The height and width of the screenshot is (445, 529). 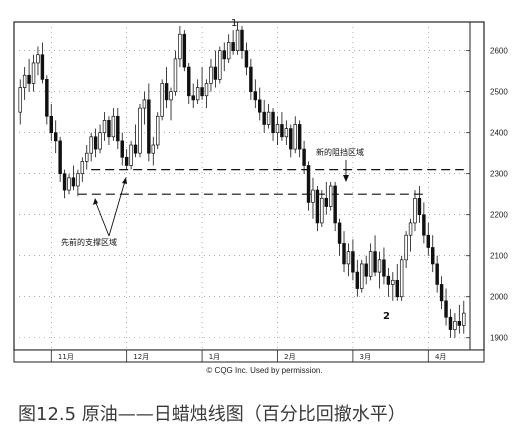 I want to click on figure-caption: 图12.5 原油——日蜡烛线图（百分比回撤水平）, so click(x=212, y=414).